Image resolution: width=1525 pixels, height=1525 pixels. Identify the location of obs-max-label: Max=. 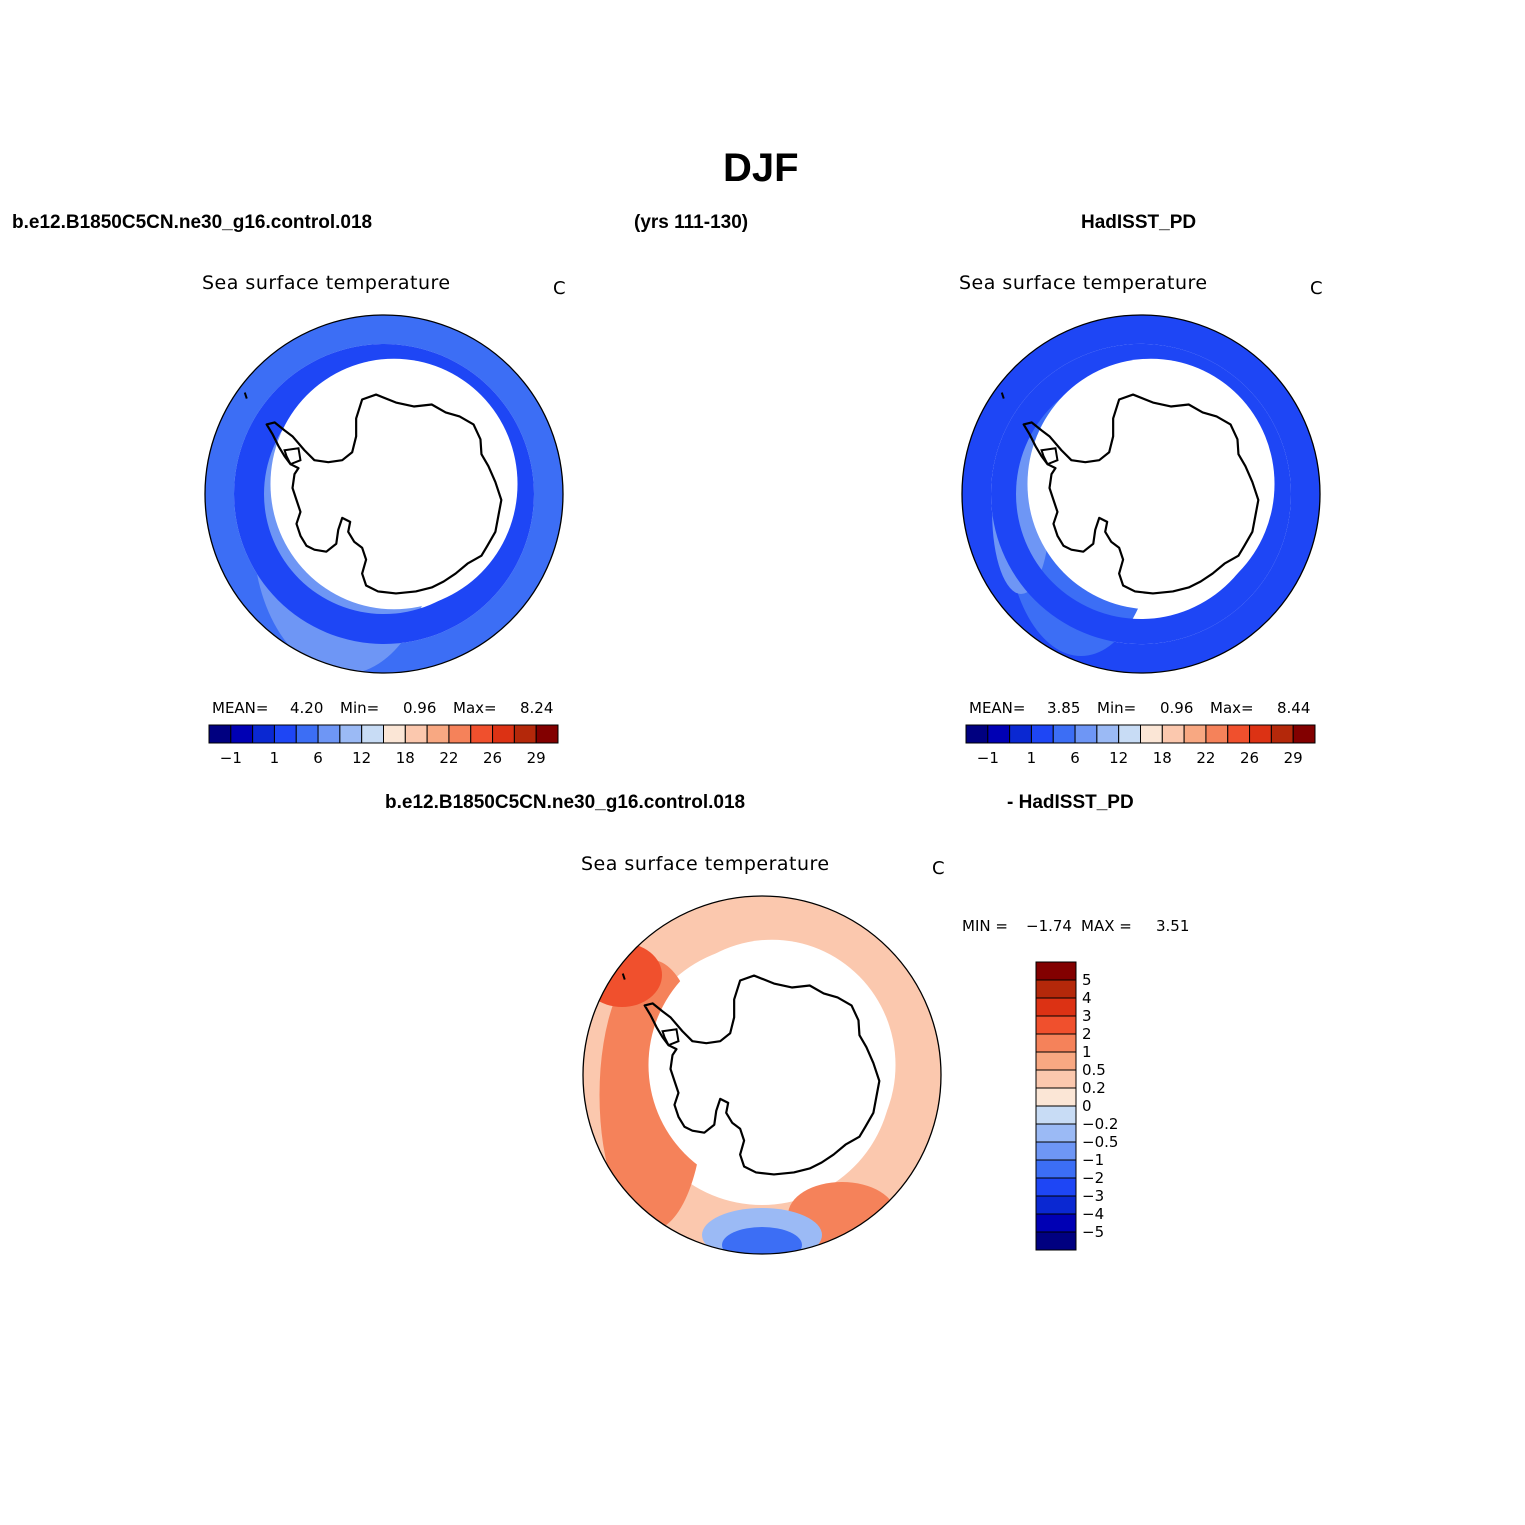
(1232, 708).